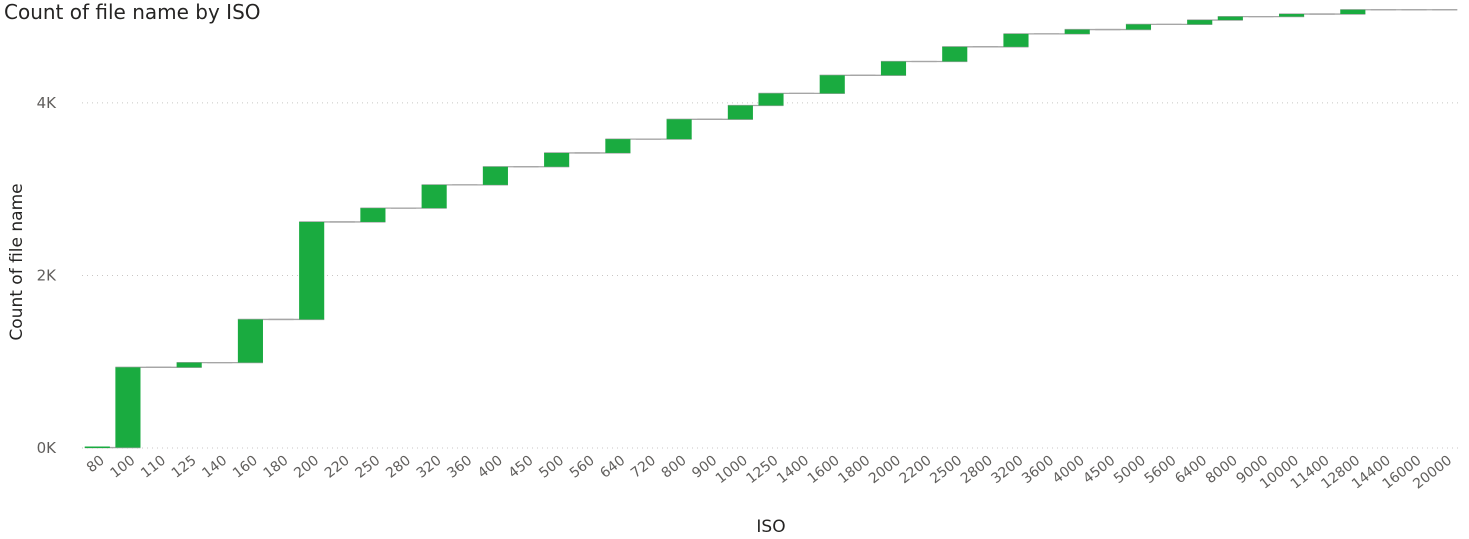 This screenshot has width=1469, height=539. What do you see at coordinates (122, 467) in the screenshot?
I see `x-tick-label: 100` at bounding box center [122, 467].